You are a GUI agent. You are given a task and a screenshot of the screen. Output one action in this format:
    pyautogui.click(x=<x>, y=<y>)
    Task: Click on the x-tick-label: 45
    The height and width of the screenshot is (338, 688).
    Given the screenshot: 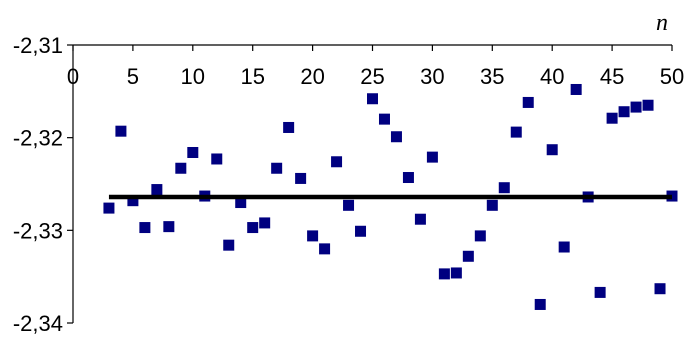 What is the action you would take?
    pyautogui.click(x=612, y=76)
    